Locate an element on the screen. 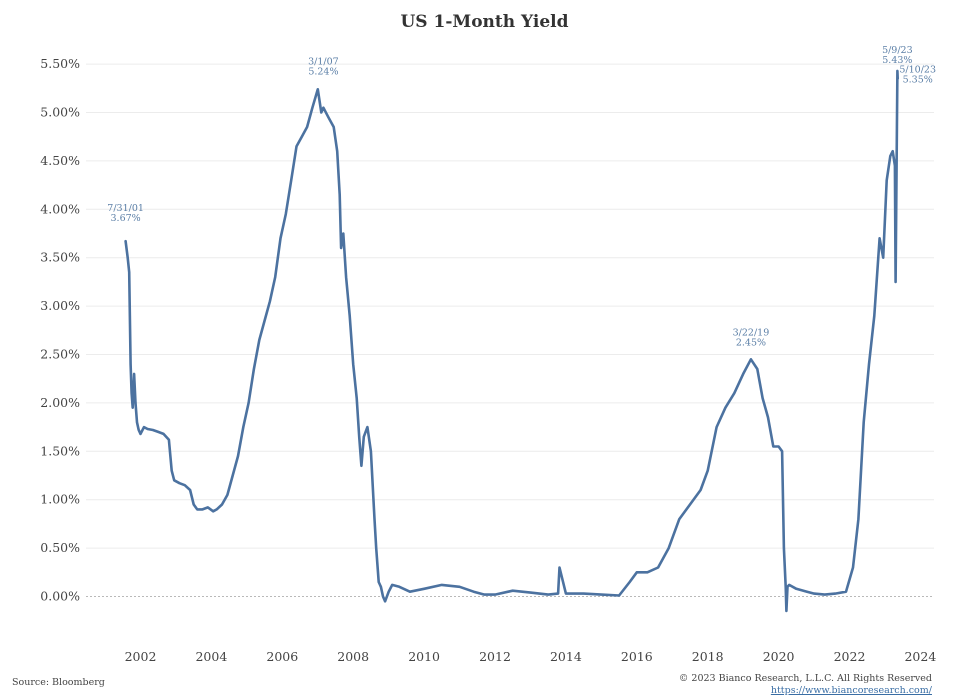  annotation-date: 7/31/01 is located at coordinates (125, 208).